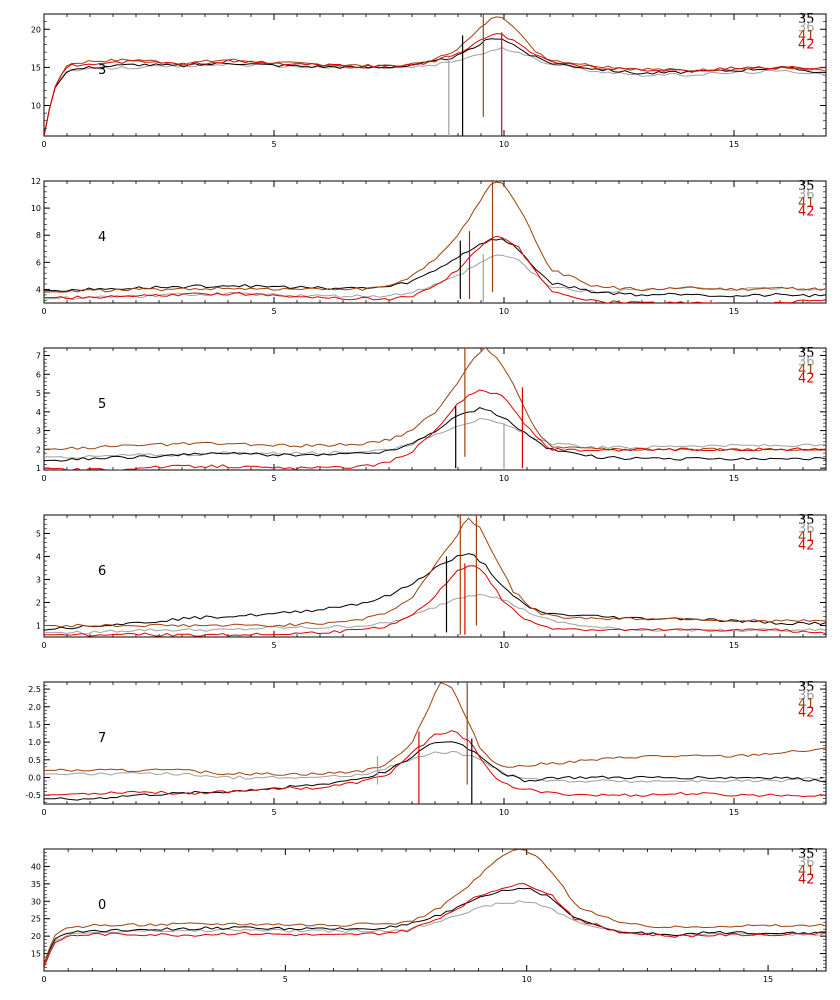  I want to click on y-tick-label: -0.5, so click(33, 795).